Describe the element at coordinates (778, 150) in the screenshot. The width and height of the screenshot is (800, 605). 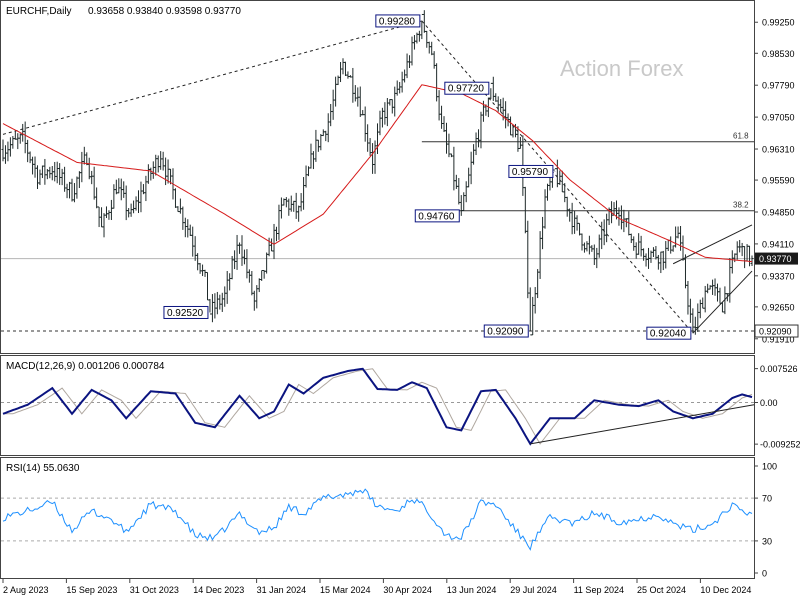
I see `y-tick-label: 0.96310` at that location.